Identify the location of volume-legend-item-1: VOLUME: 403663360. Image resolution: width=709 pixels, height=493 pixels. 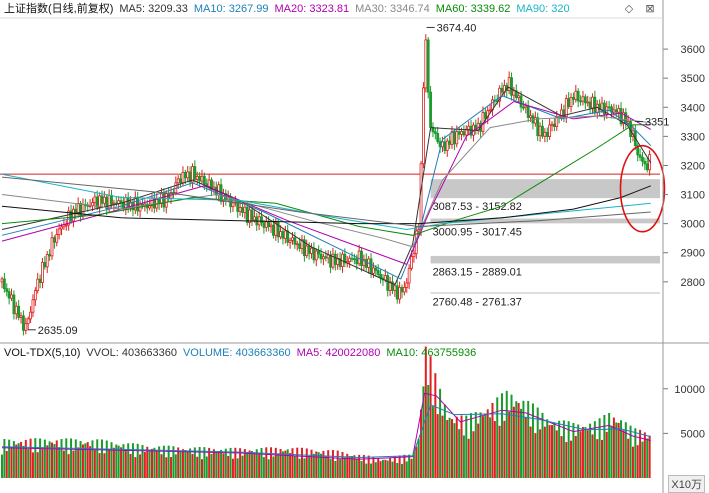
(236, 353).